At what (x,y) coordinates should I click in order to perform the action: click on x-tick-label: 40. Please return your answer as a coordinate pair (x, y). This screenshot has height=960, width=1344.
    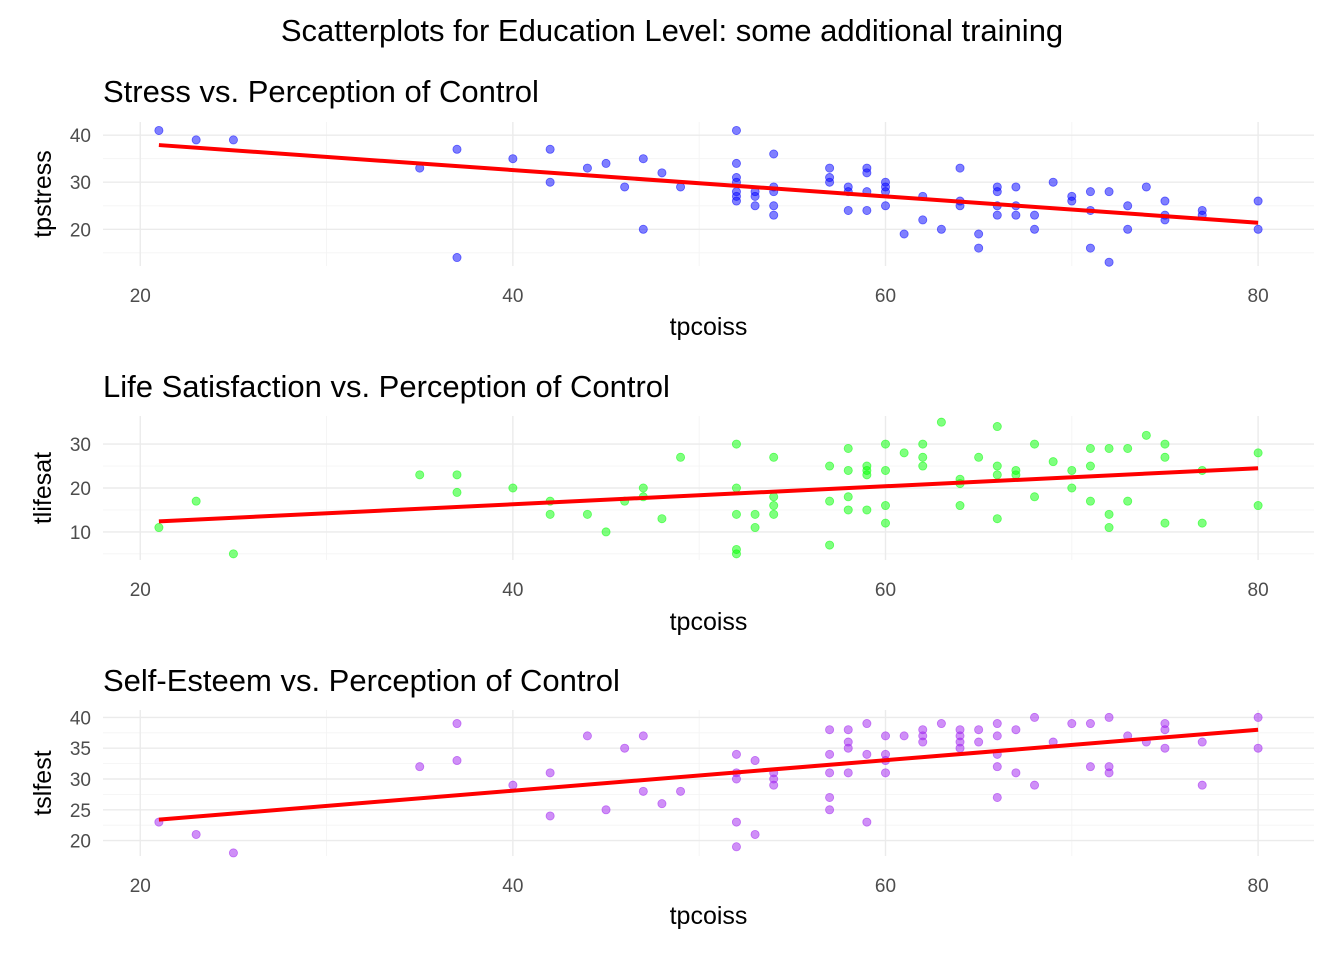
    Looking at the image, I should click on (512, 886).